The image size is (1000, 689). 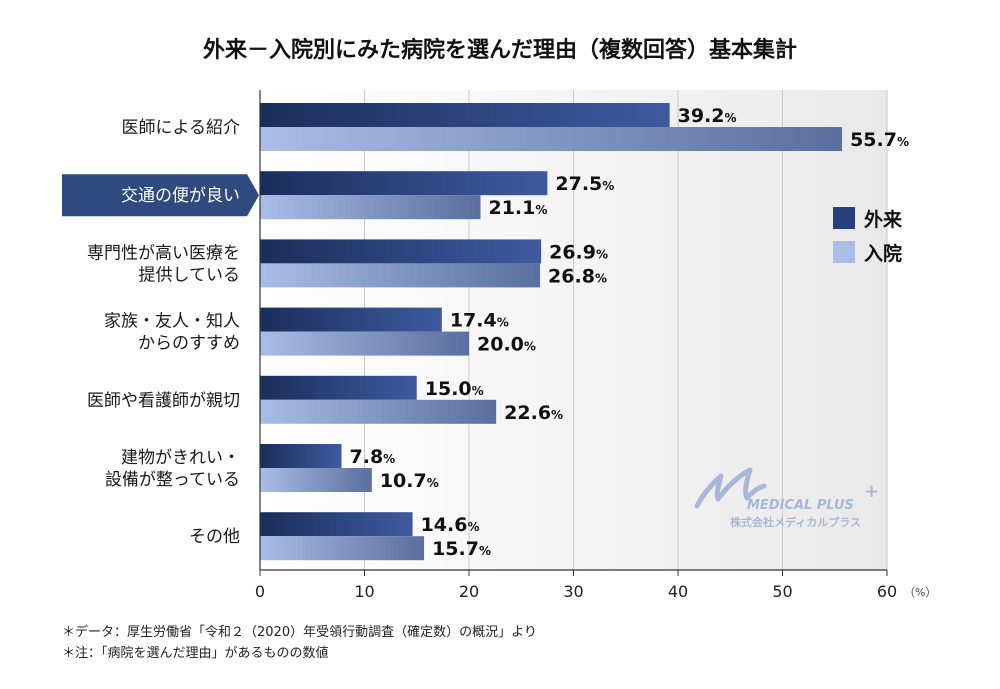 I want to click on x-tick-label-40: 40, so click(x=678, y=591).